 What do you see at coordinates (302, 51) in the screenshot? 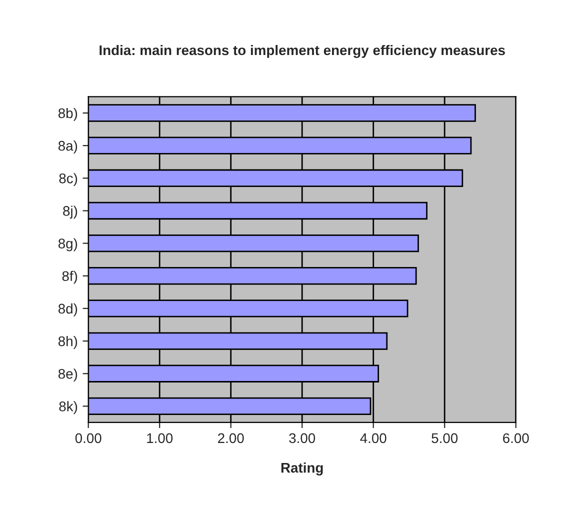
I see `chart-title: India: main reasons to implement energy efficiency measures` at bounding box center [302, 51].